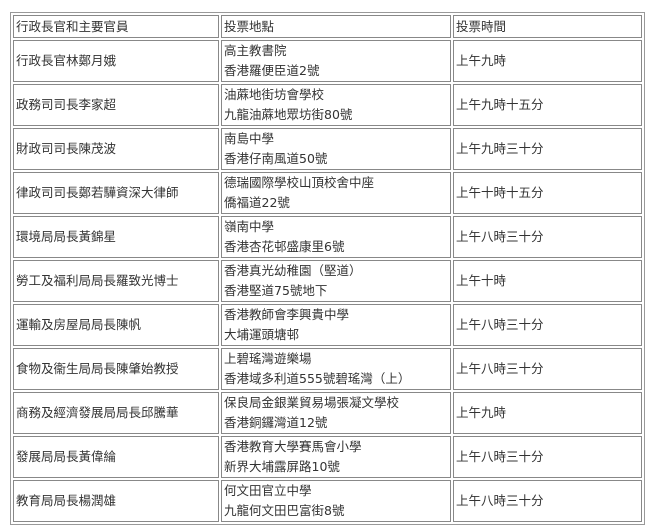 The height and width of the screenshot is (525, 657). I want to click on venue-name: 上碧瑤灣遊樂場, so click(268, 358).